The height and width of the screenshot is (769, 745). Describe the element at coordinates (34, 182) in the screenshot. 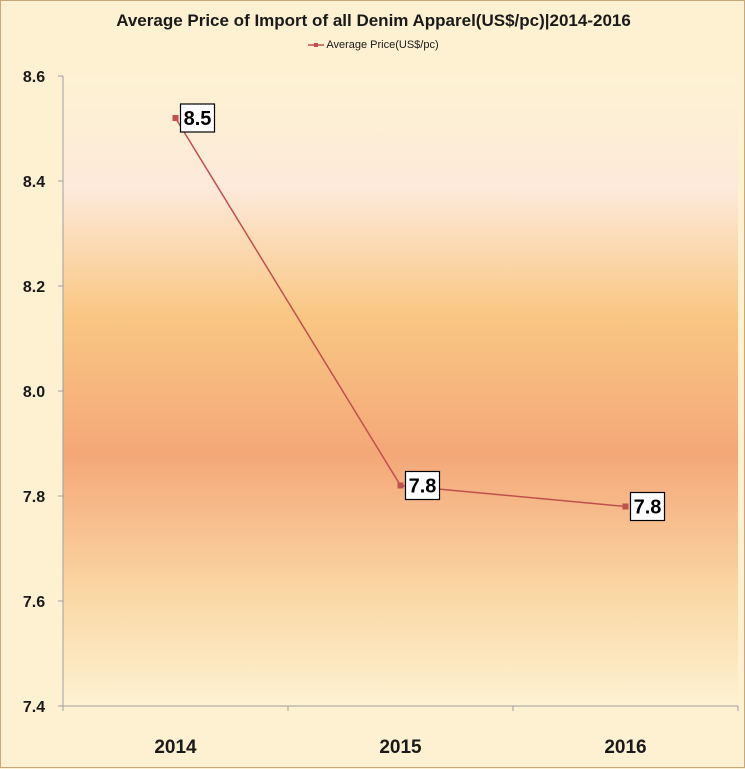

I see `y-tick-label: 8.4` at that location.